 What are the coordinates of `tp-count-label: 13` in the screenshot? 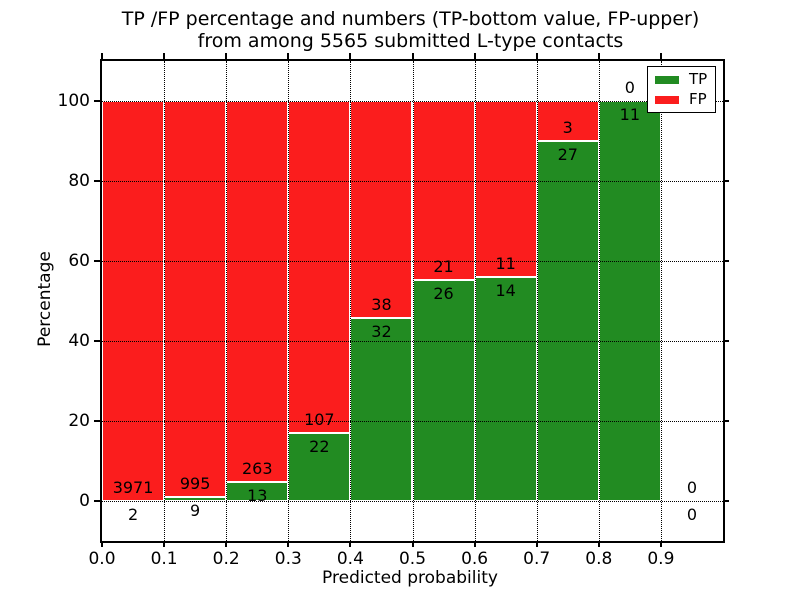 It's located at (257, 496).